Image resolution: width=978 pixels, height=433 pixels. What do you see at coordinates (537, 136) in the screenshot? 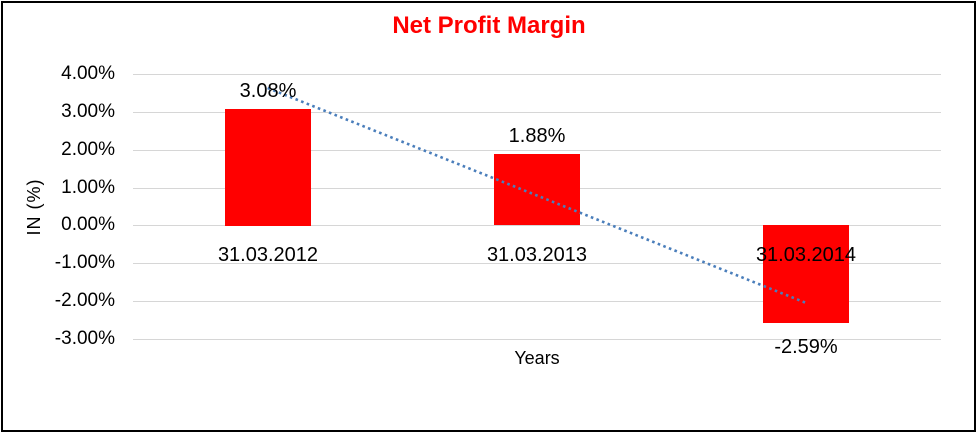
I see `bar-data-label: 1.88%` at bounding box center [537, 136].